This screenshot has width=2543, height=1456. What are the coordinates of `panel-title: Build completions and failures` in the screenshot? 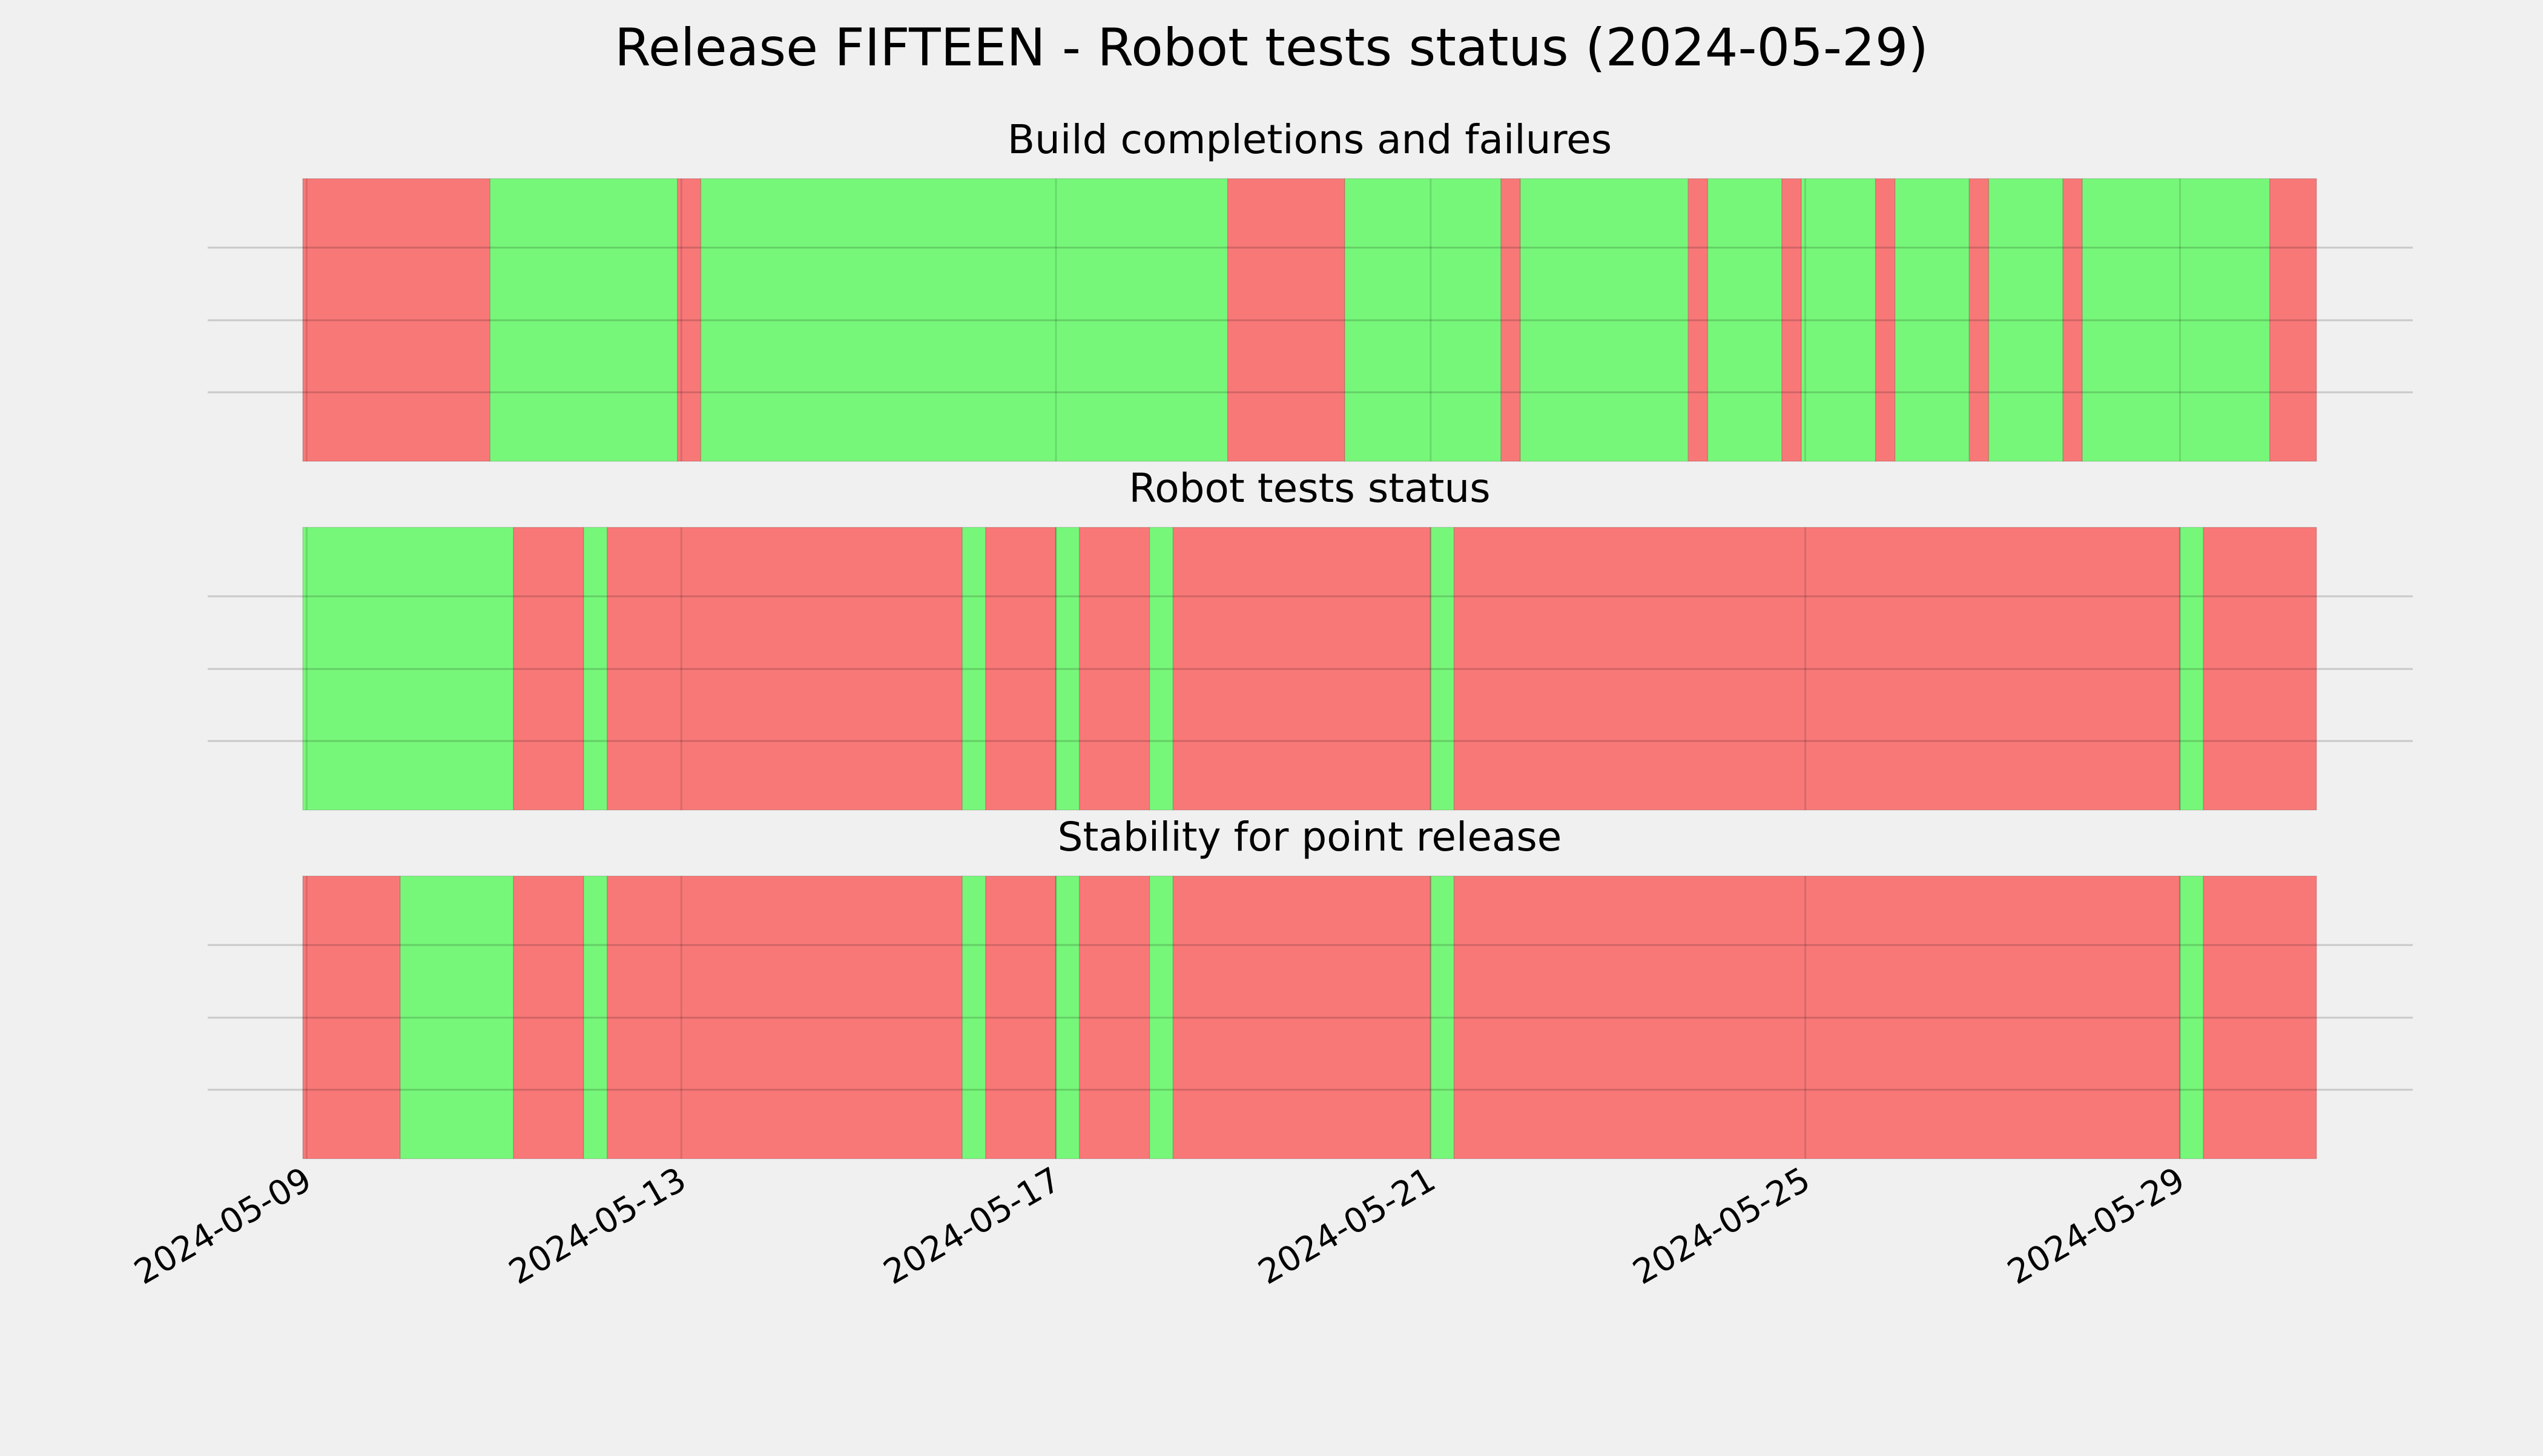 It's located at (1310, 139).